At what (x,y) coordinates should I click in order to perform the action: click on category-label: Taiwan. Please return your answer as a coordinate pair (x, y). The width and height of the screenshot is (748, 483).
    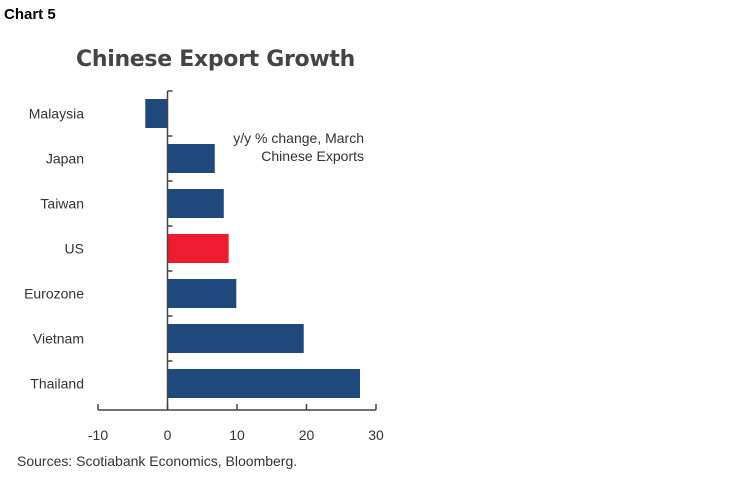
    Looking at the image, I should click on (62, 204).